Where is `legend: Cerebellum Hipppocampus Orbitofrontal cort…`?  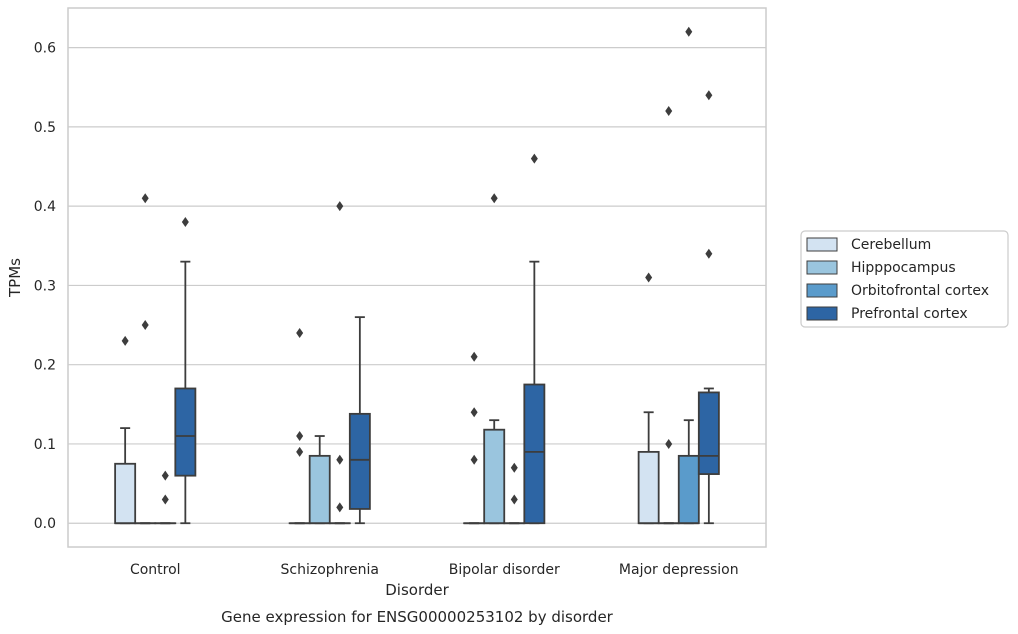
legend: Cerebellum Hipppocampus Orbitofrontal cort… is located at coordinates (904, 279).